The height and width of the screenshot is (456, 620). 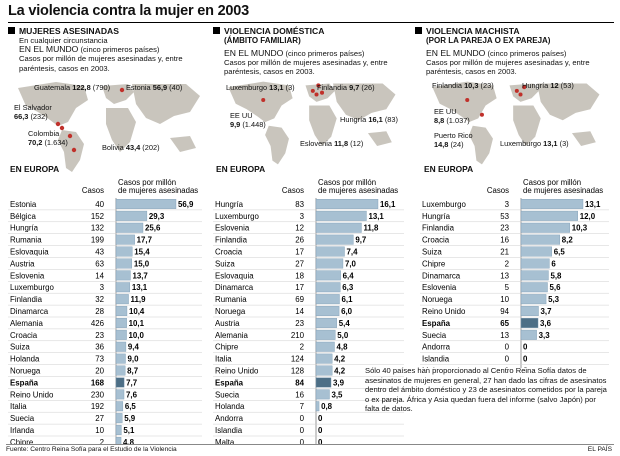 I want to click on world-map-asesinadas, so click(x=109, y=127).